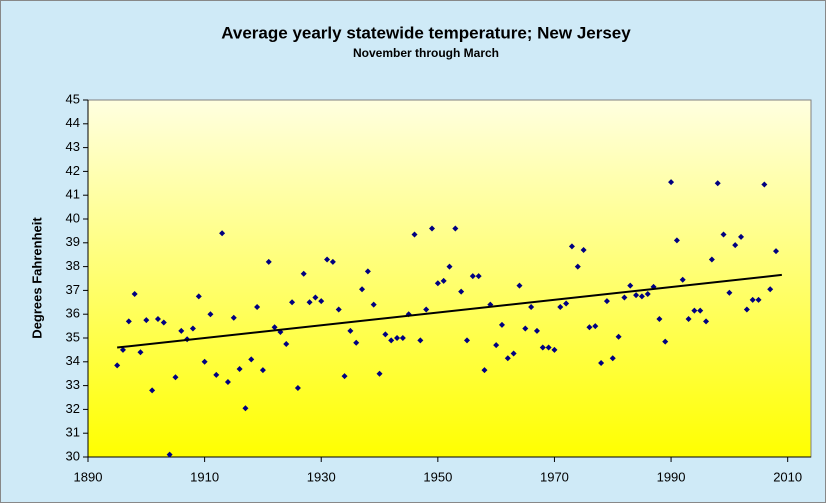 The image size is (826, 503). Describe the element at coordinates (73, 217) in the screenshot. I see `y-tick-label: 40` at that location.